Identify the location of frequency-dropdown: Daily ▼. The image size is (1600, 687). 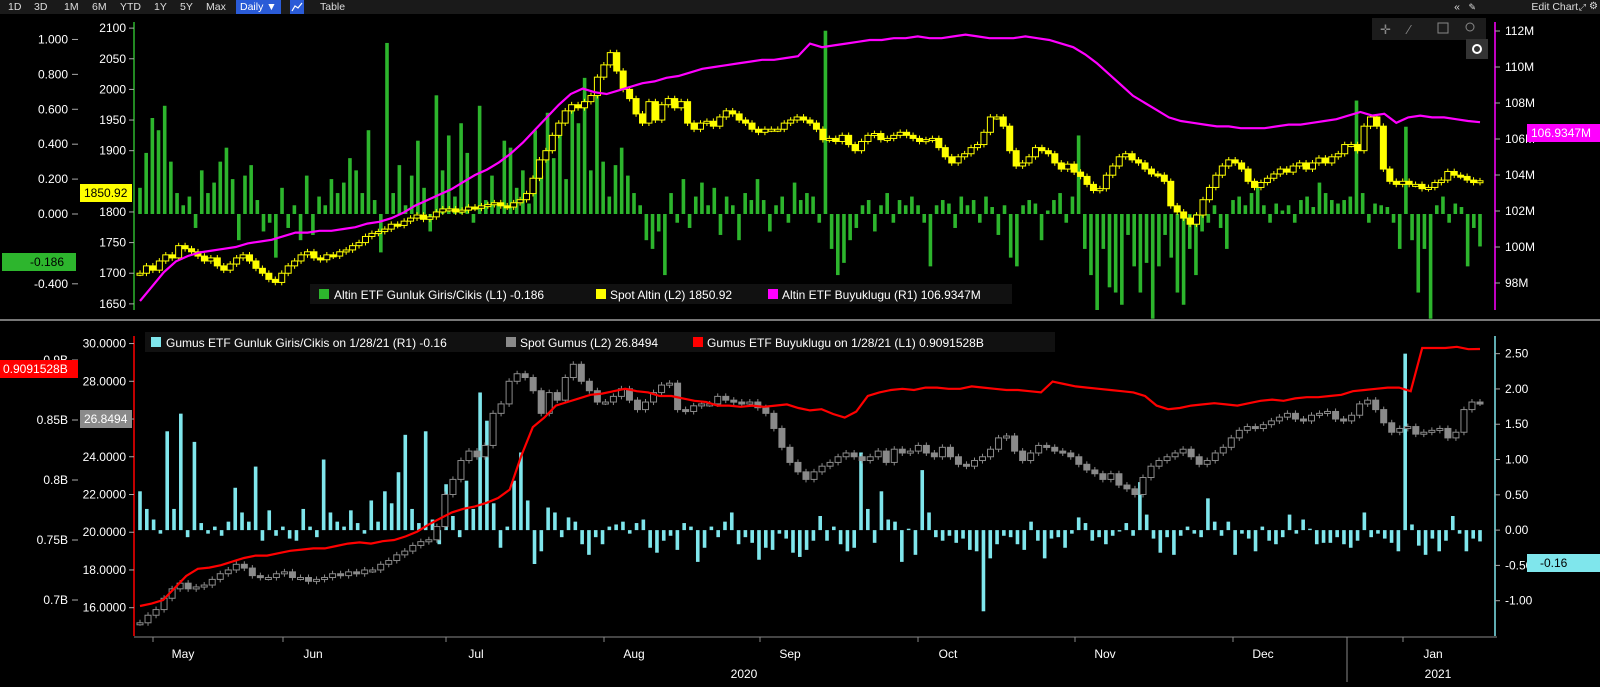
(258, 7).